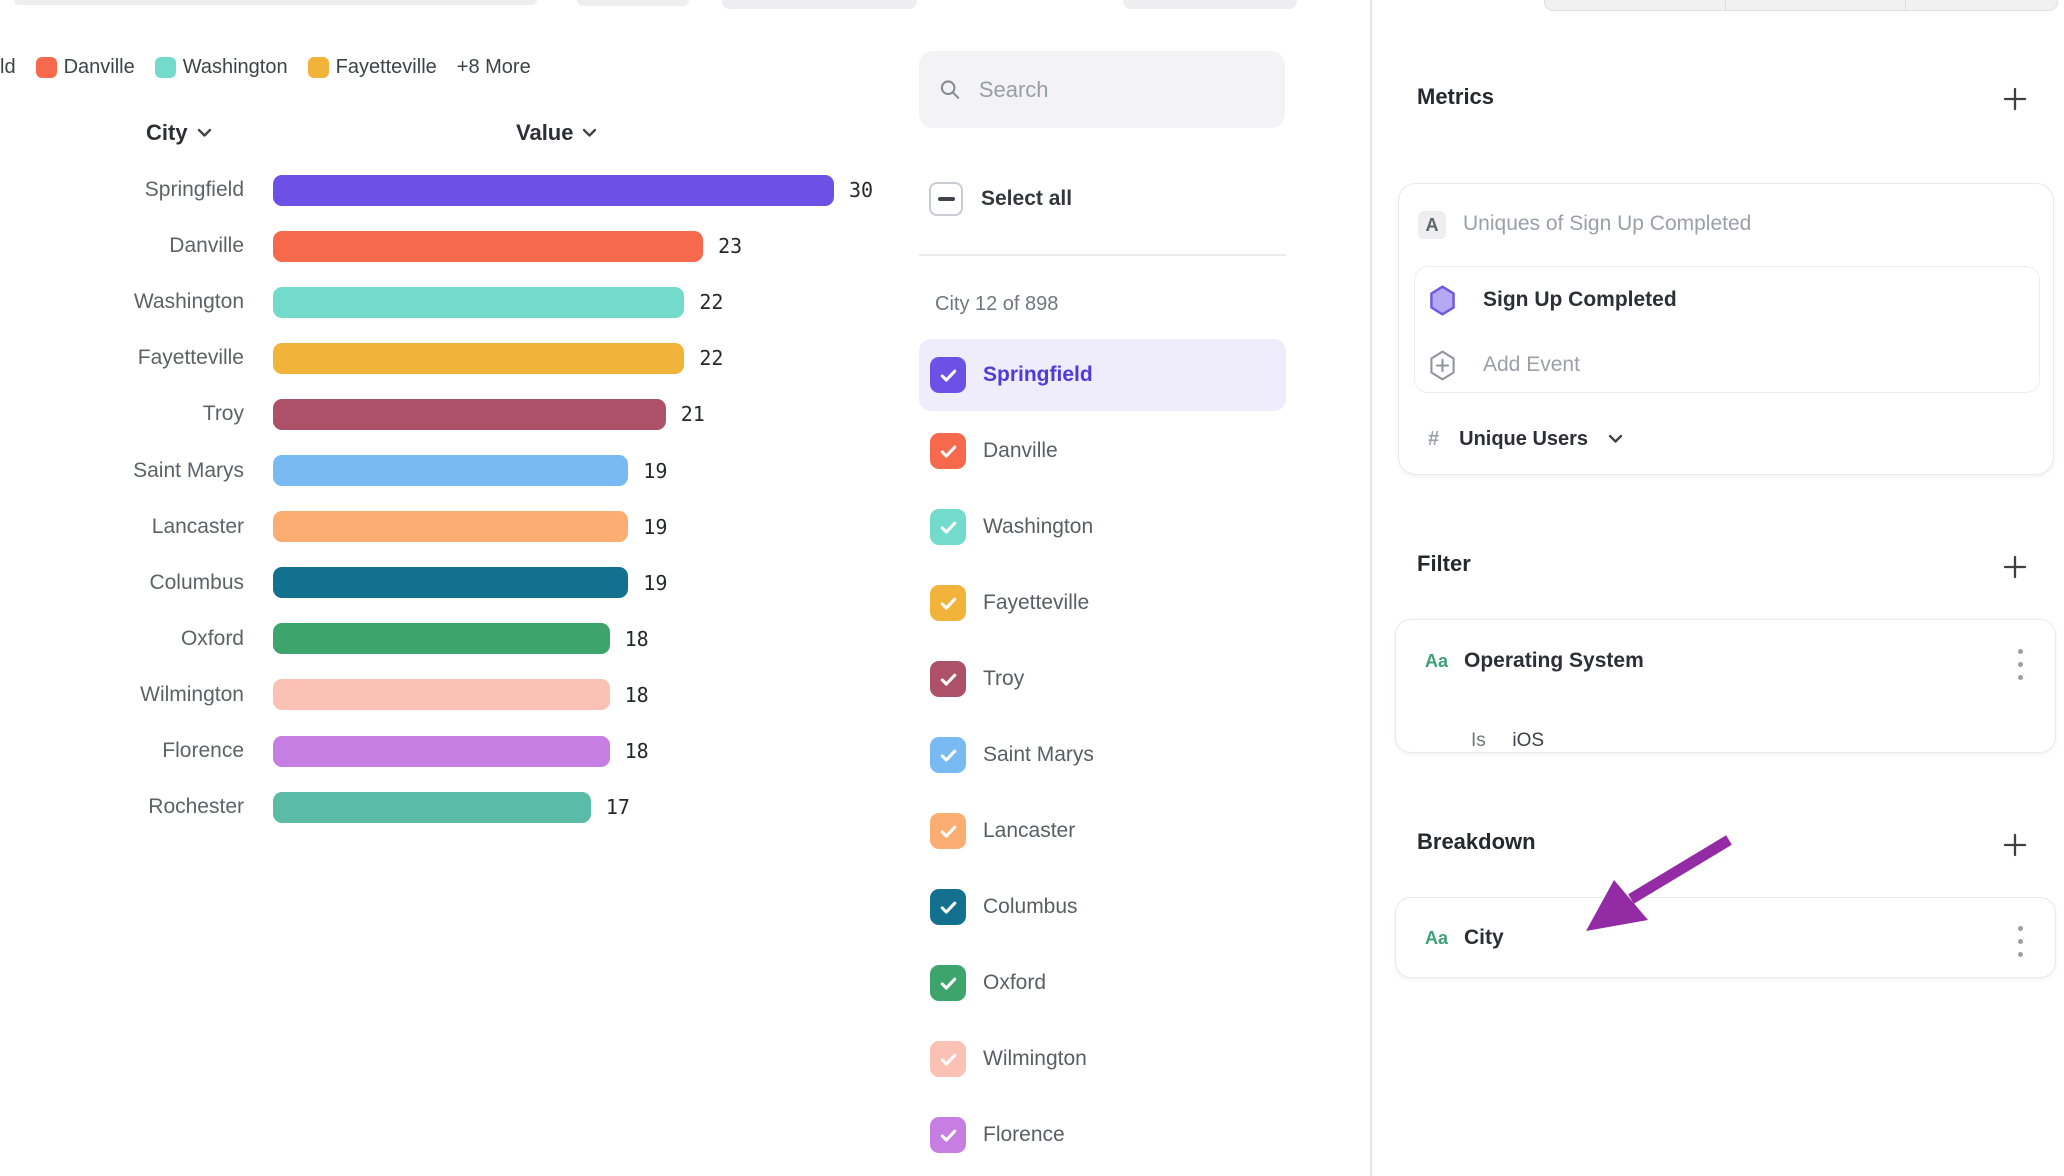 The width and height of the screenshot is (2064, 1176). Describe the element at coordinates (1102, 451) in the screenshot. I see `city-option-danville: Danville` at that location.